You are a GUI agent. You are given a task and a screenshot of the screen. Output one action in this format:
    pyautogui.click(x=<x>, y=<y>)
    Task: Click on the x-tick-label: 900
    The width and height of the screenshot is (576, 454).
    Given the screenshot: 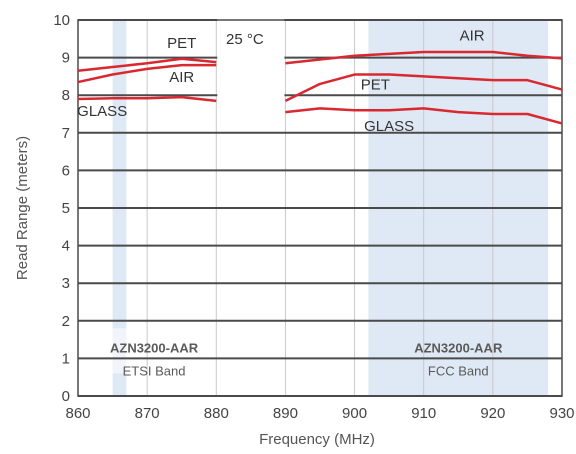 What is the action you would take?
    pyautogui.click(x=354, y=413)
    